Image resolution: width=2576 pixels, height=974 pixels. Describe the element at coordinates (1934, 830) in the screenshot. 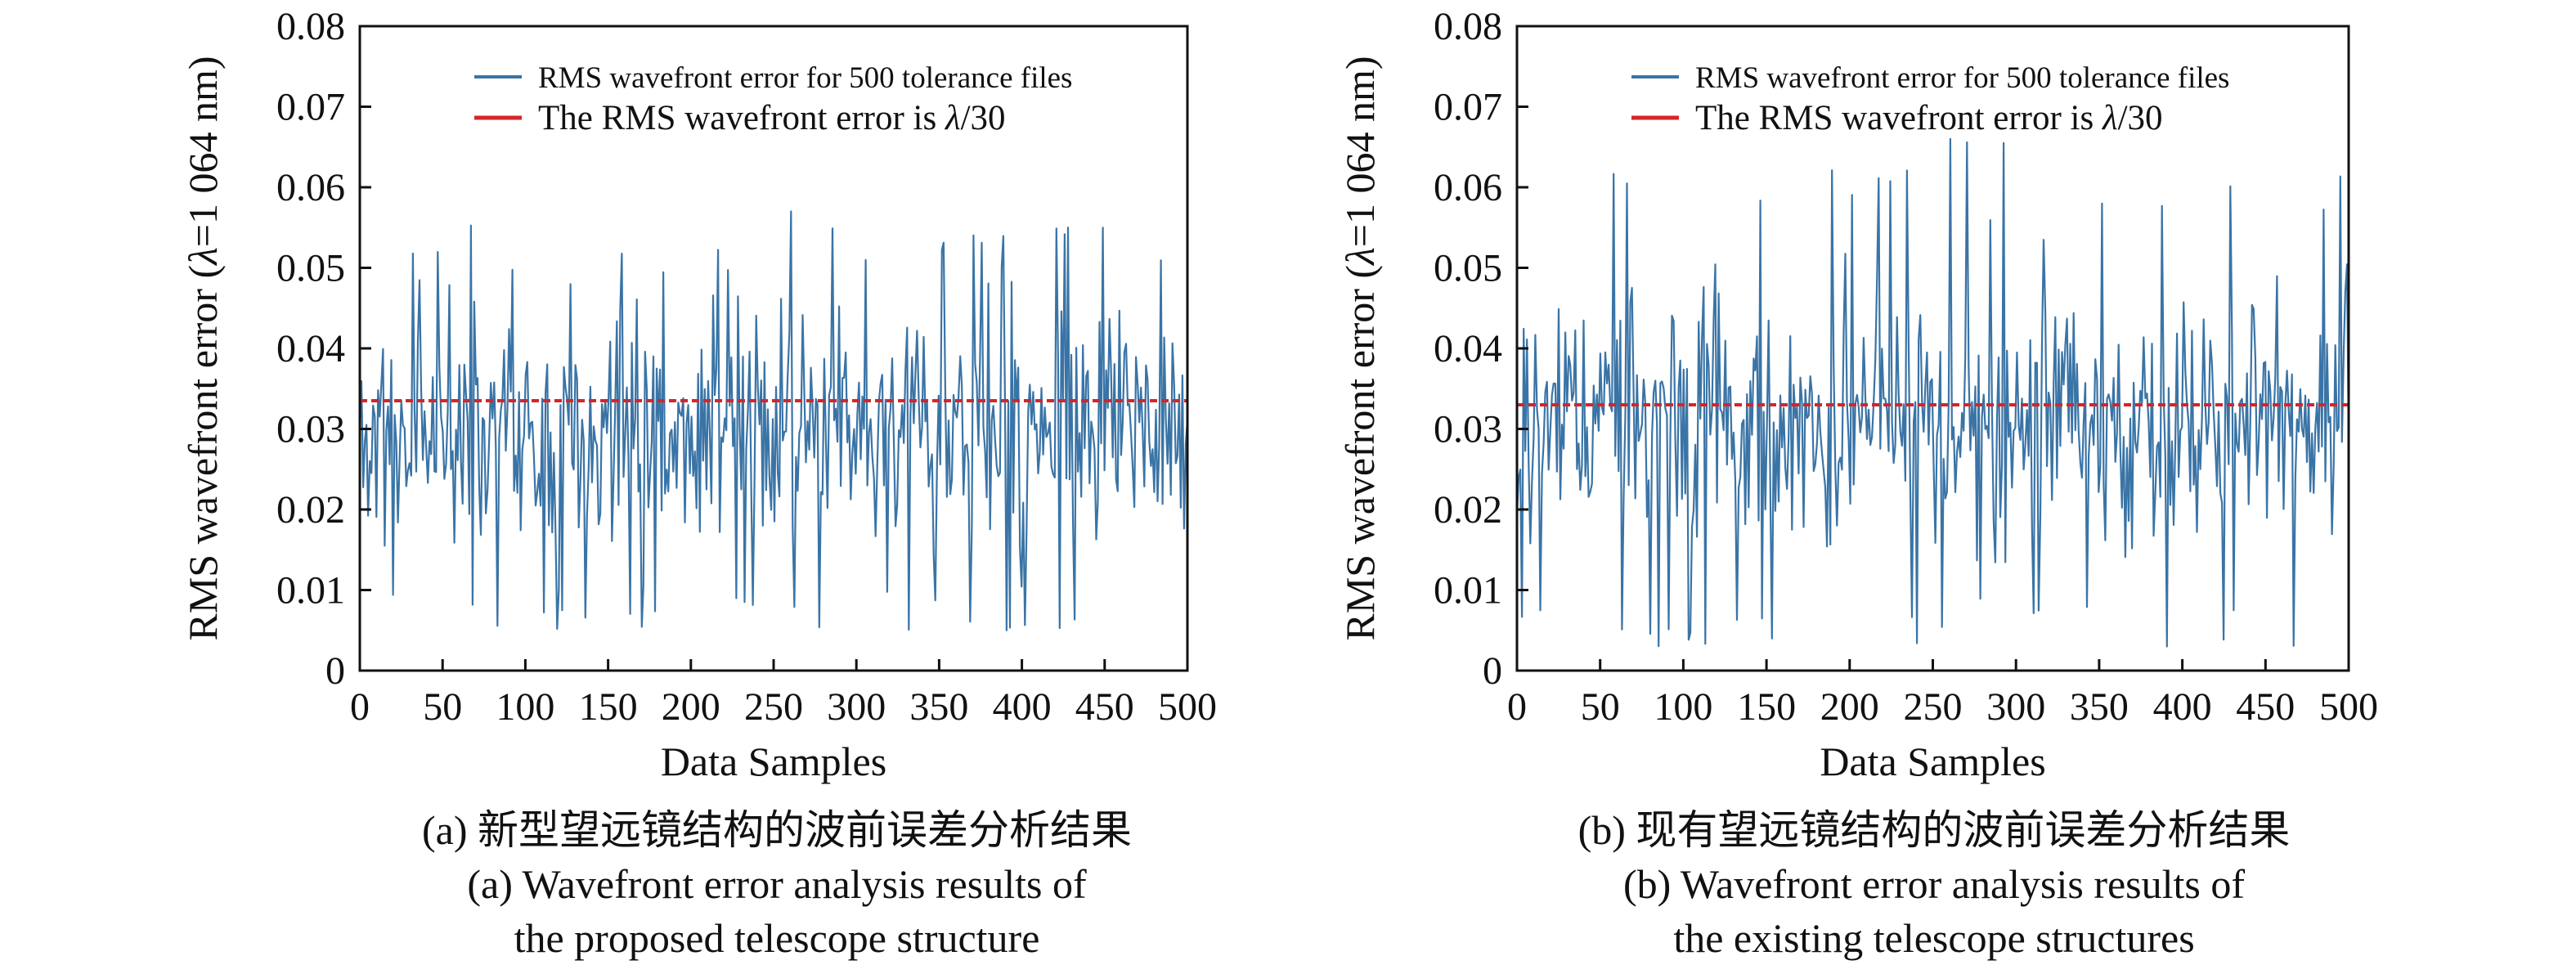

I see `caption-b-chinese: (b) 现有望远镜结构的波前误差分析结果` at that location.